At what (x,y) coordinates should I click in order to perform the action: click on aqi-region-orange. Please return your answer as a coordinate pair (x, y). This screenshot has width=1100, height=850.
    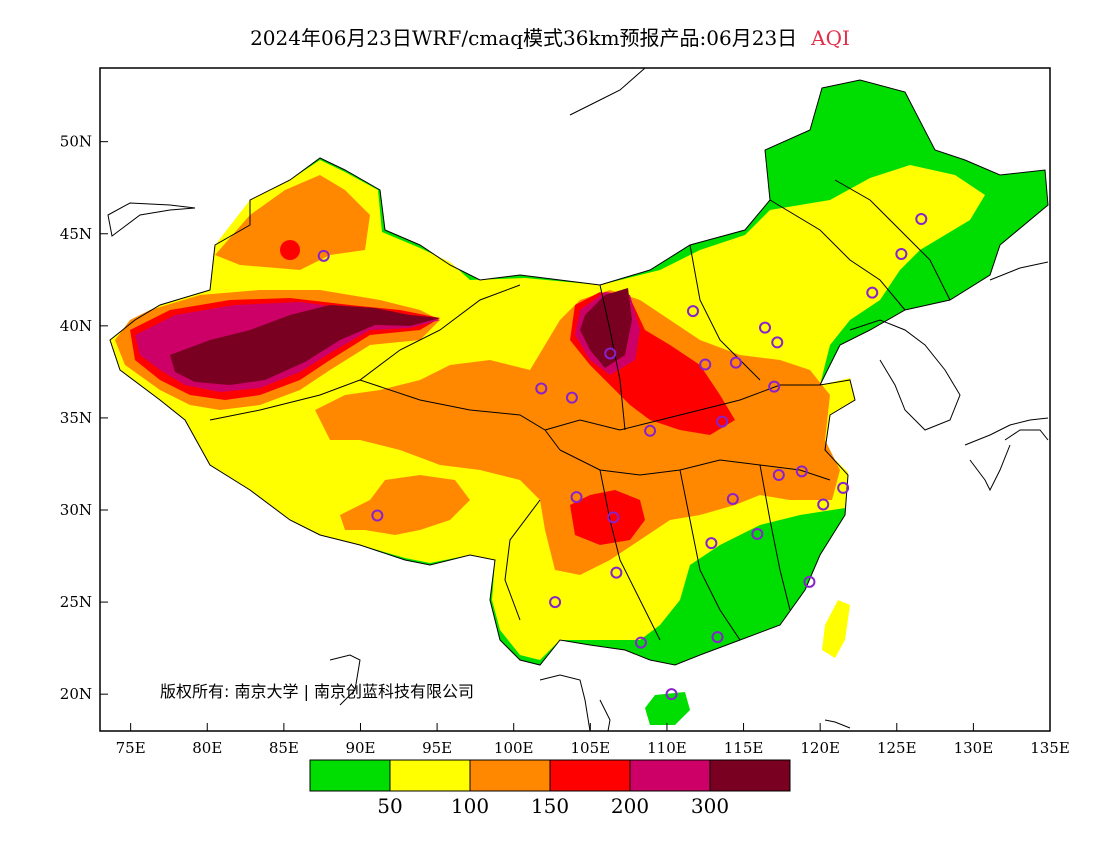
    Looking at the image, I should click on (292, 222).